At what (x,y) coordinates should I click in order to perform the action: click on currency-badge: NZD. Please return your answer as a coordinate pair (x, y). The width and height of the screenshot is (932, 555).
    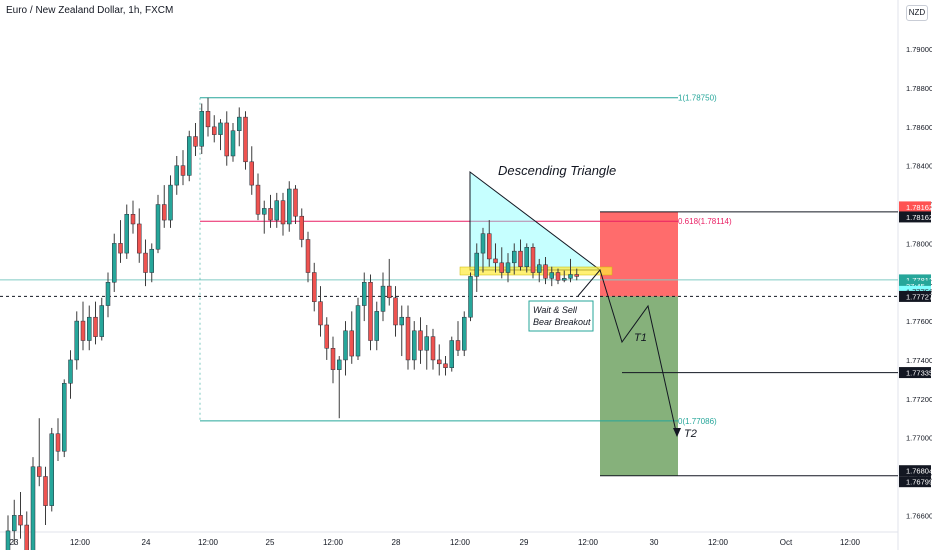
    Looking at the image, I should click on (917, 13).